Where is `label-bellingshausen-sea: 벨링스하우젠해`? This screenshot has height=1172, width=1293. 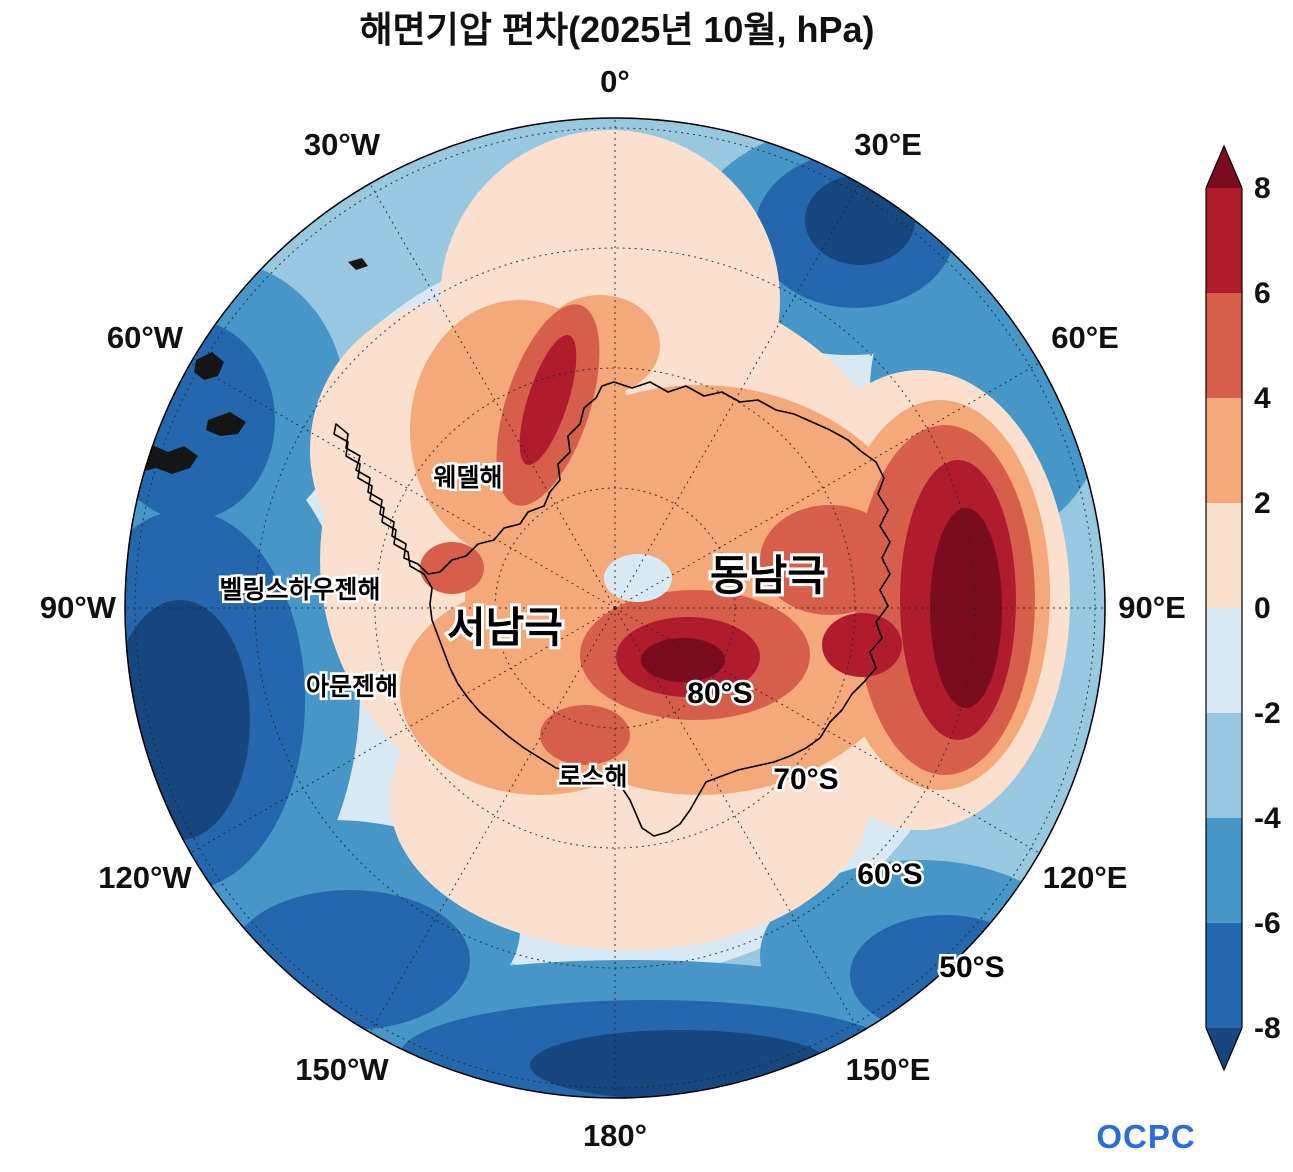 label-bellingshausen-sea: 벨링스하우젠해 is located at coordinates (299, 590).